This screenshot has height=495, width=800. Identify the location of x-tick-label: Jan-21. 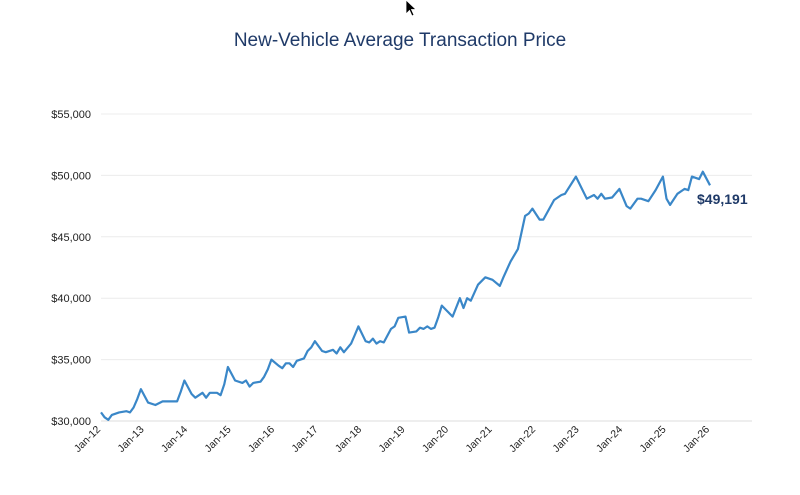
(478, 439).